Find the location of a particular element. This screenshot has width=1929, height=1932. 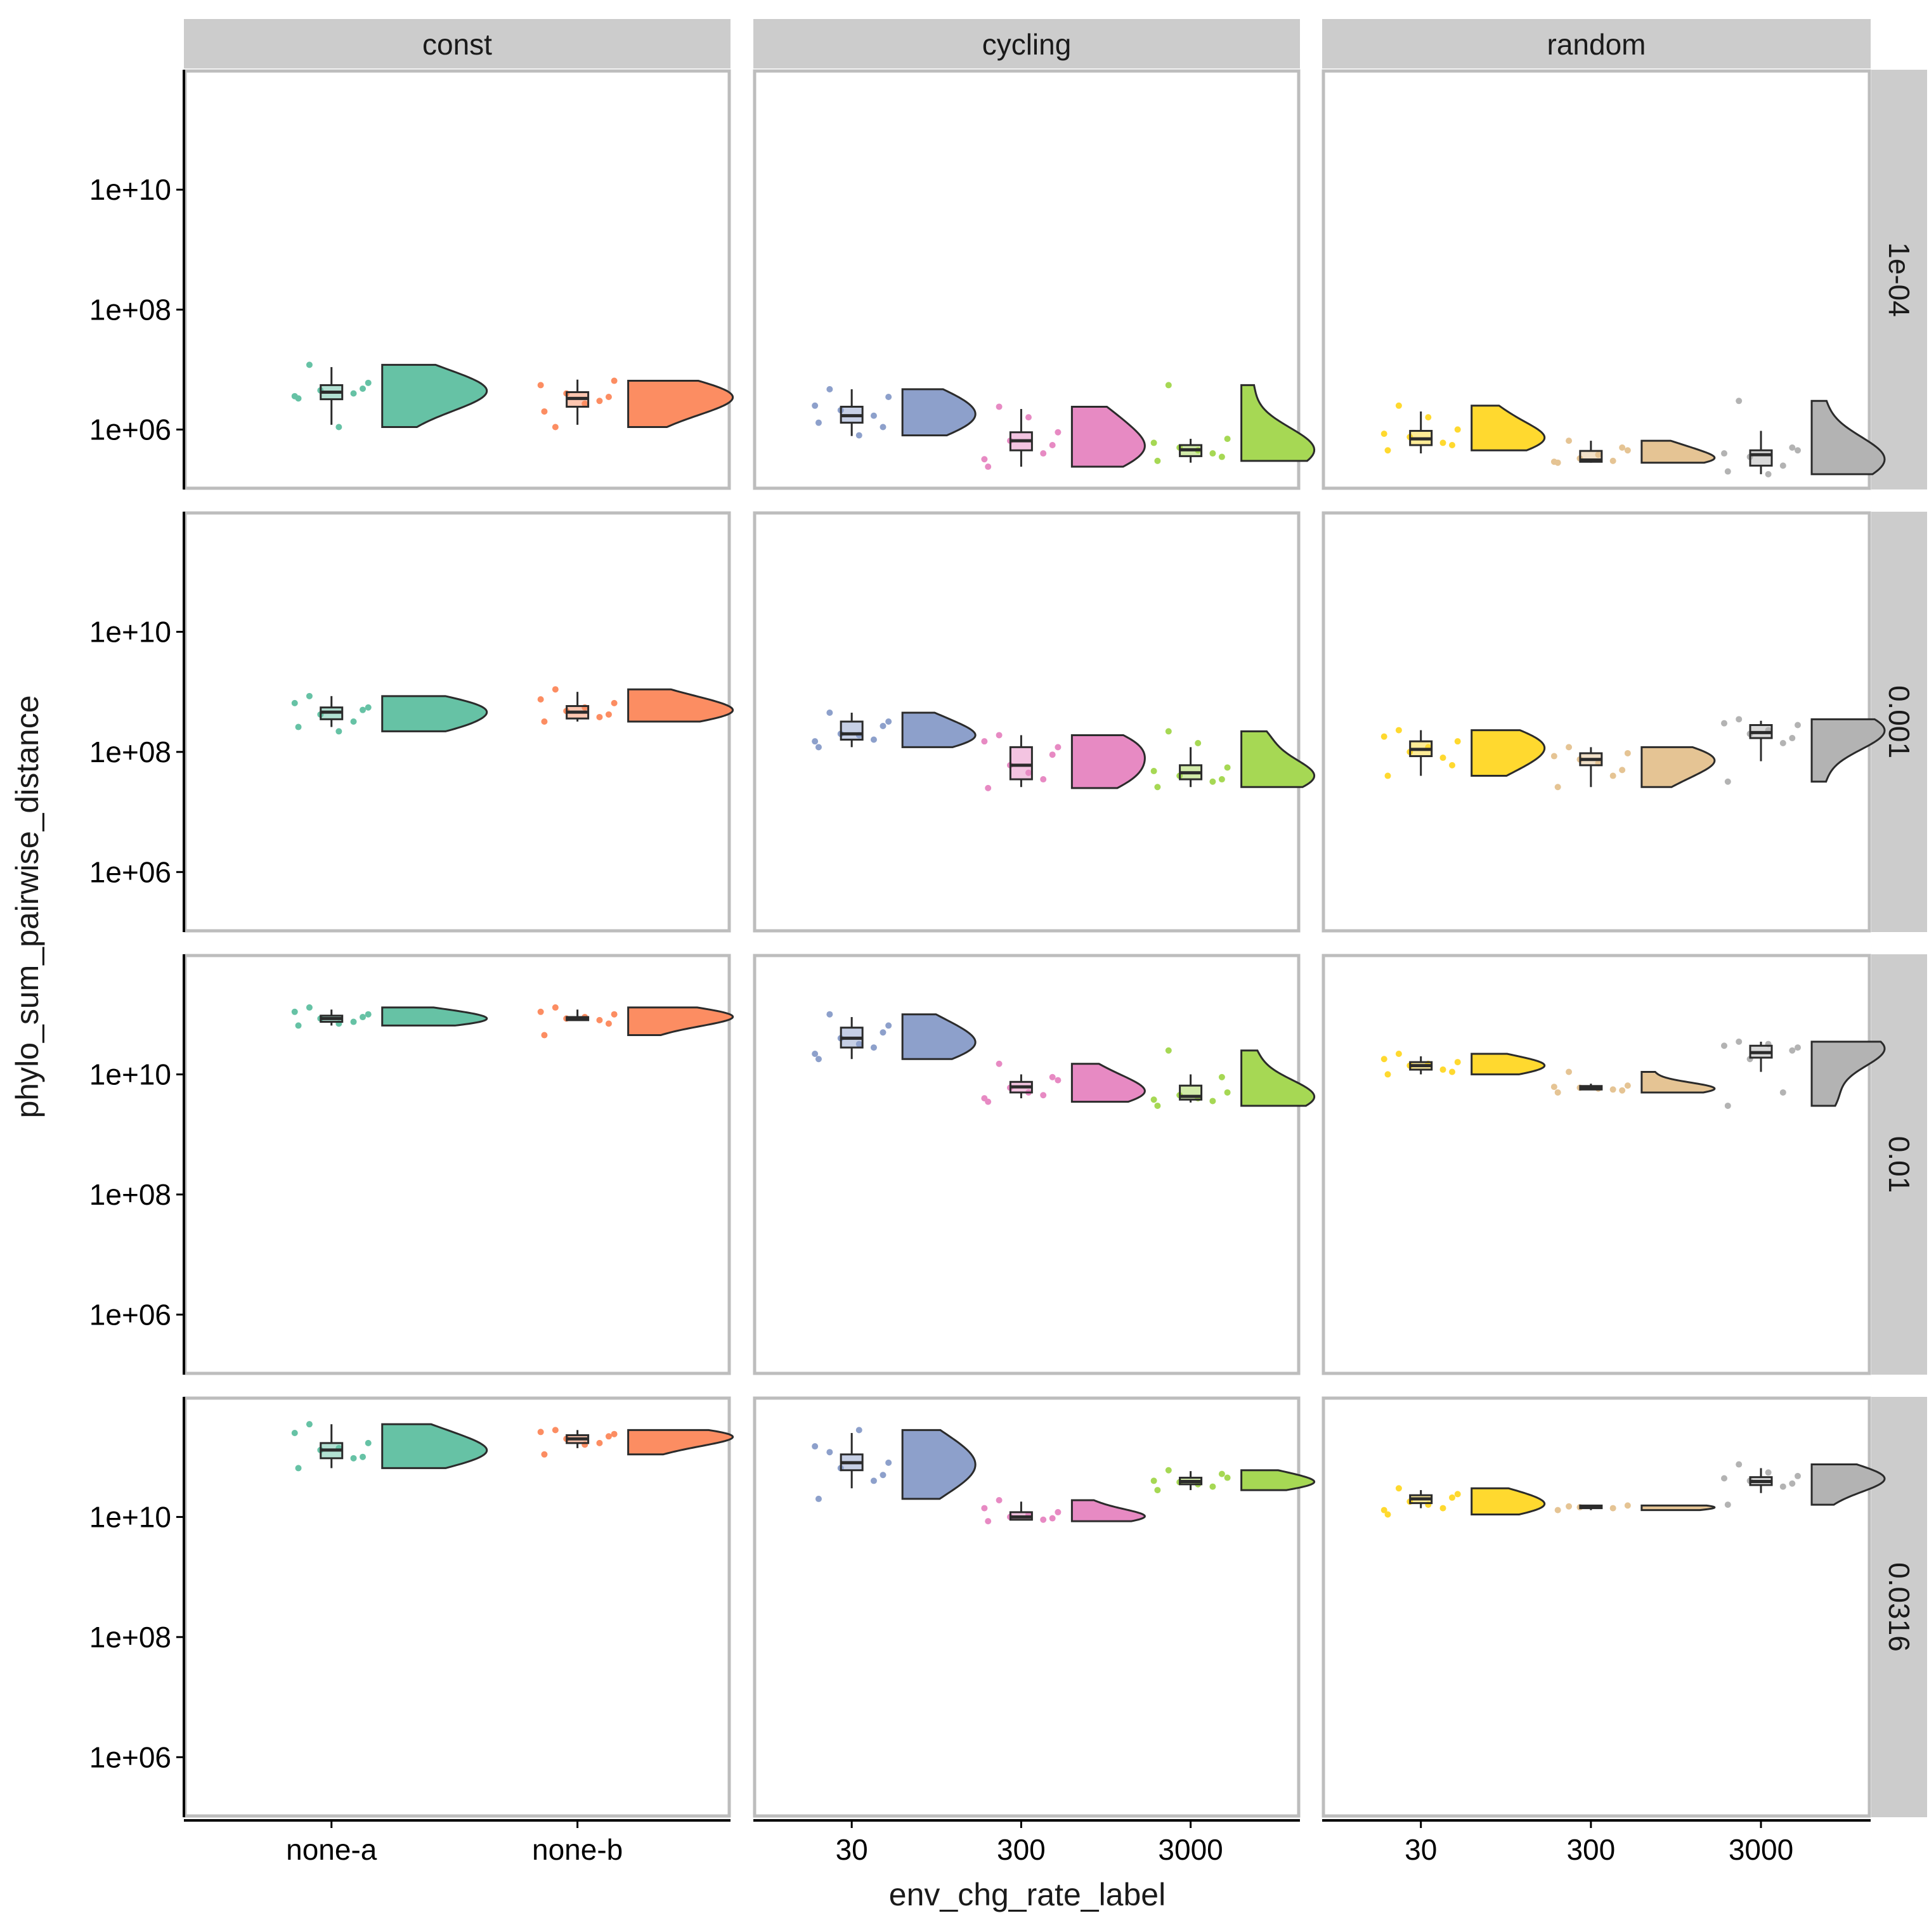

column-strip-cycling is located at coordinates (1026, 43).